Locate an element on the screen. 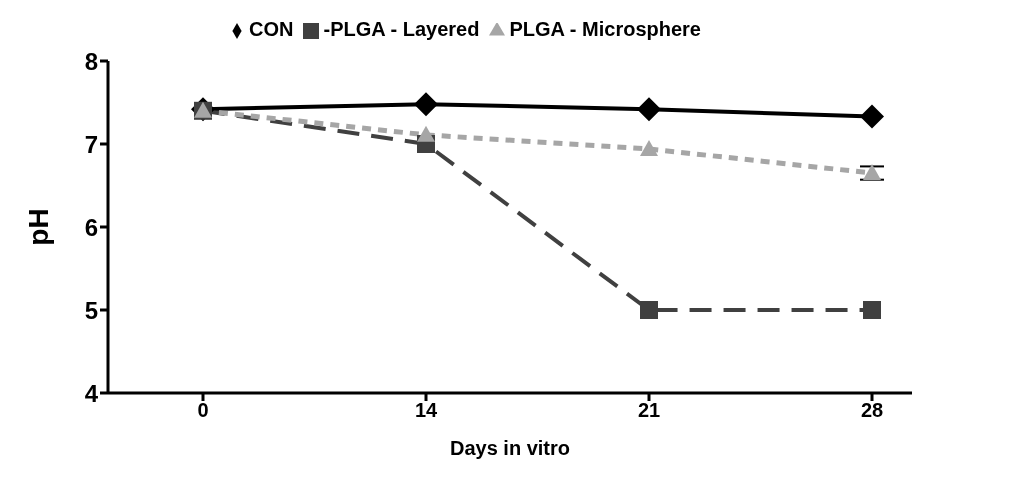  x-tick-label: 21 is located at coordinates (649, 410).